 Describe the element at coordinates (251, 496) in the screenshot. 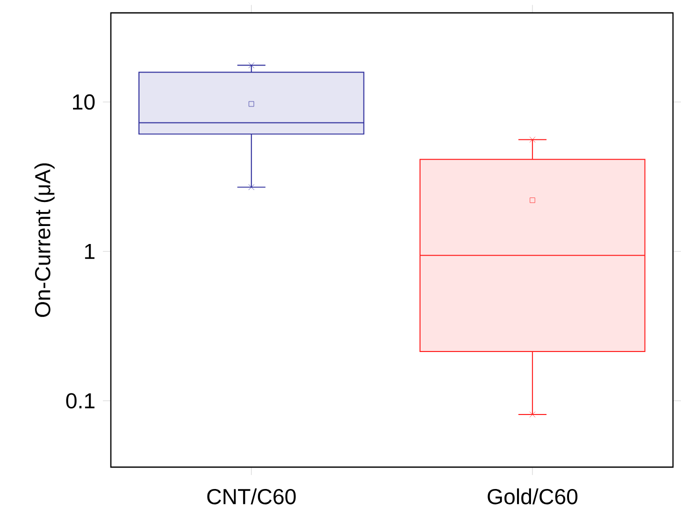

I see `x-tick-label: CNT/C60` at that location.